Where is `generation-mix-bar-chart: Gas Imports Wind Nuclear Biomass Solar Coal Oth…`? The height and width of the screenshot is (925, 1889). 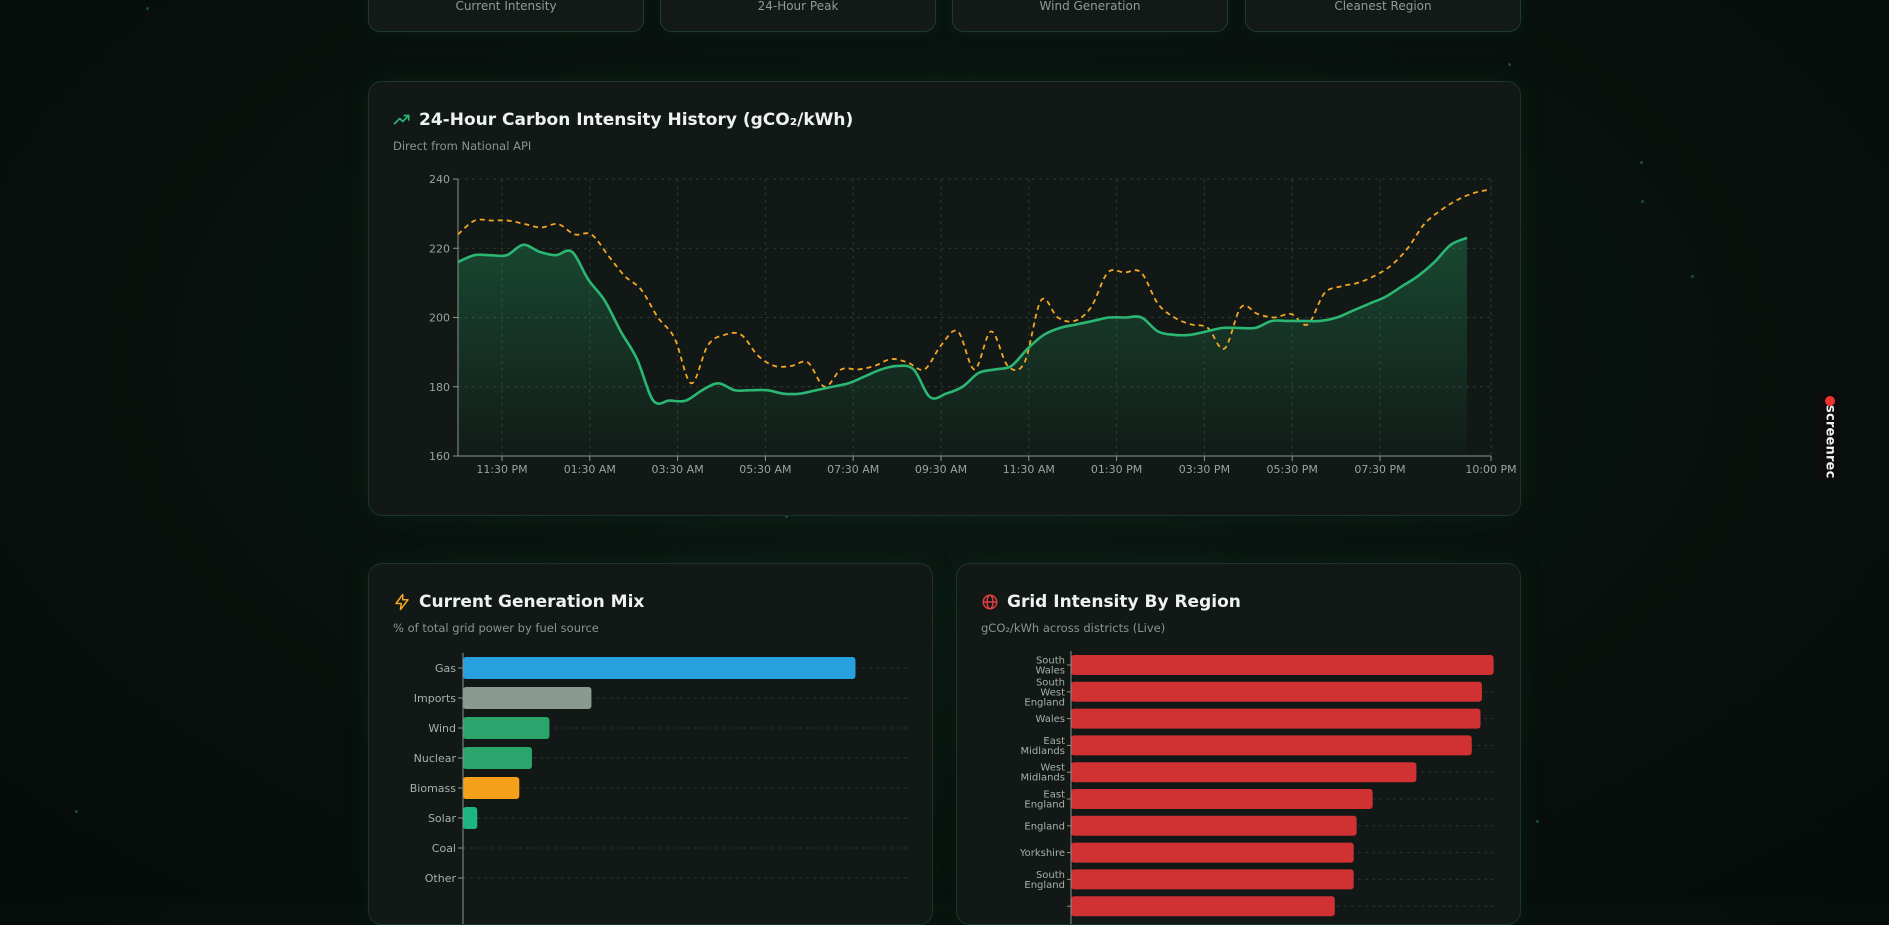 generation-mix-bar-chart: Gas Imports Wind Nuclear Biomass Solar Coal Oth… is located at coordinates (658, 788).